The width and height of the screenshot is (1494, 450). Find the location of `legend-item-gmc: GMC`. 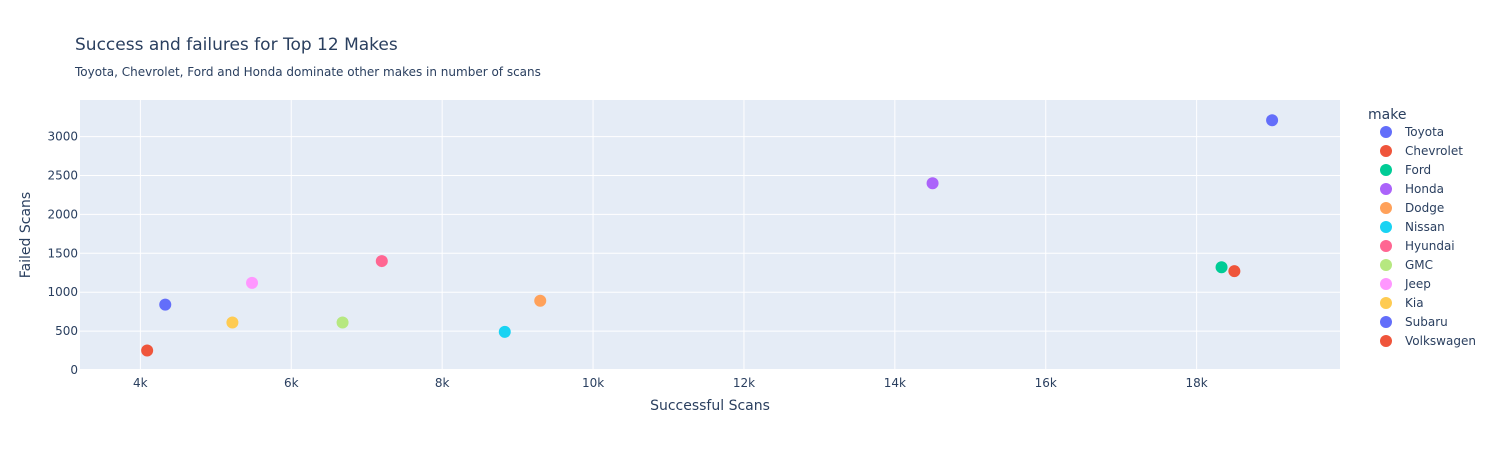

legend-item-gmc: GMC is located at coordinates (1406, 265).